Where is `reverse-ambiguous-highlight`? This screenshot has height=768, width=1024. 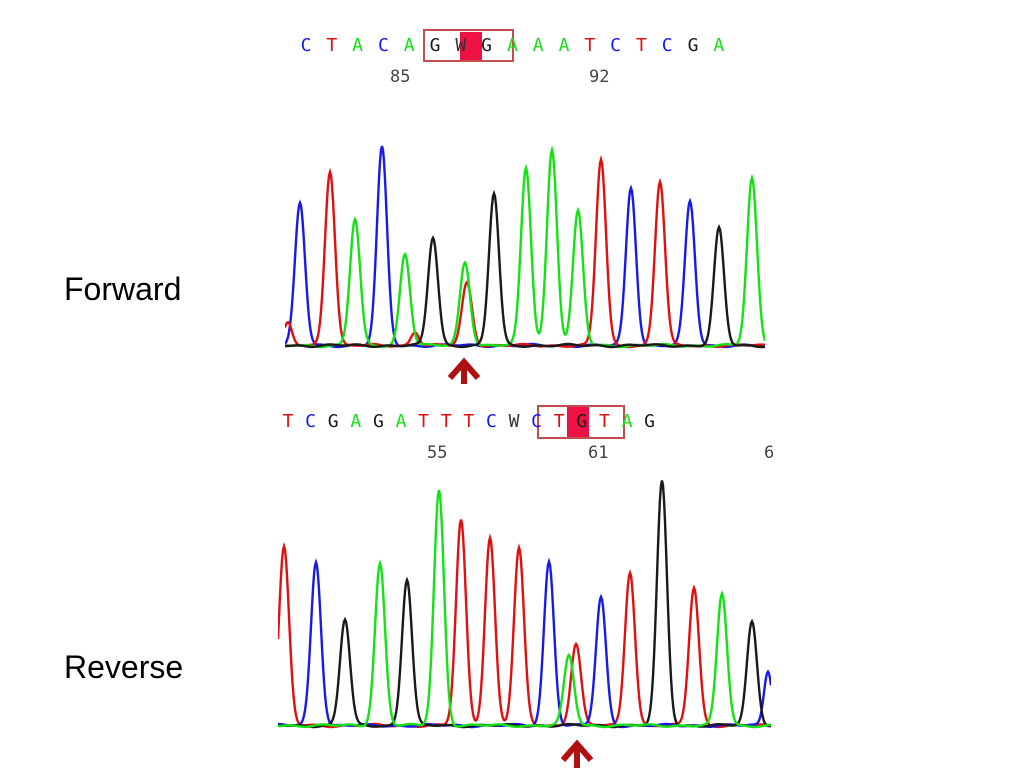
reverse-ambiguous-highlight is located at coordinates (578, 422).